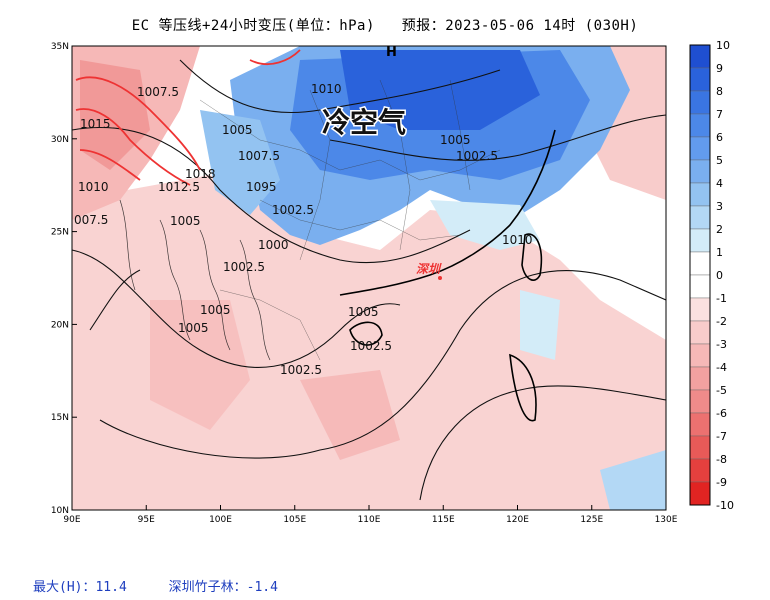 This screenshot has height=600, width=770. Describe the element at coordinates (60, 233) in the screenshot. I see `lat-tick-label: 25N` at that location.